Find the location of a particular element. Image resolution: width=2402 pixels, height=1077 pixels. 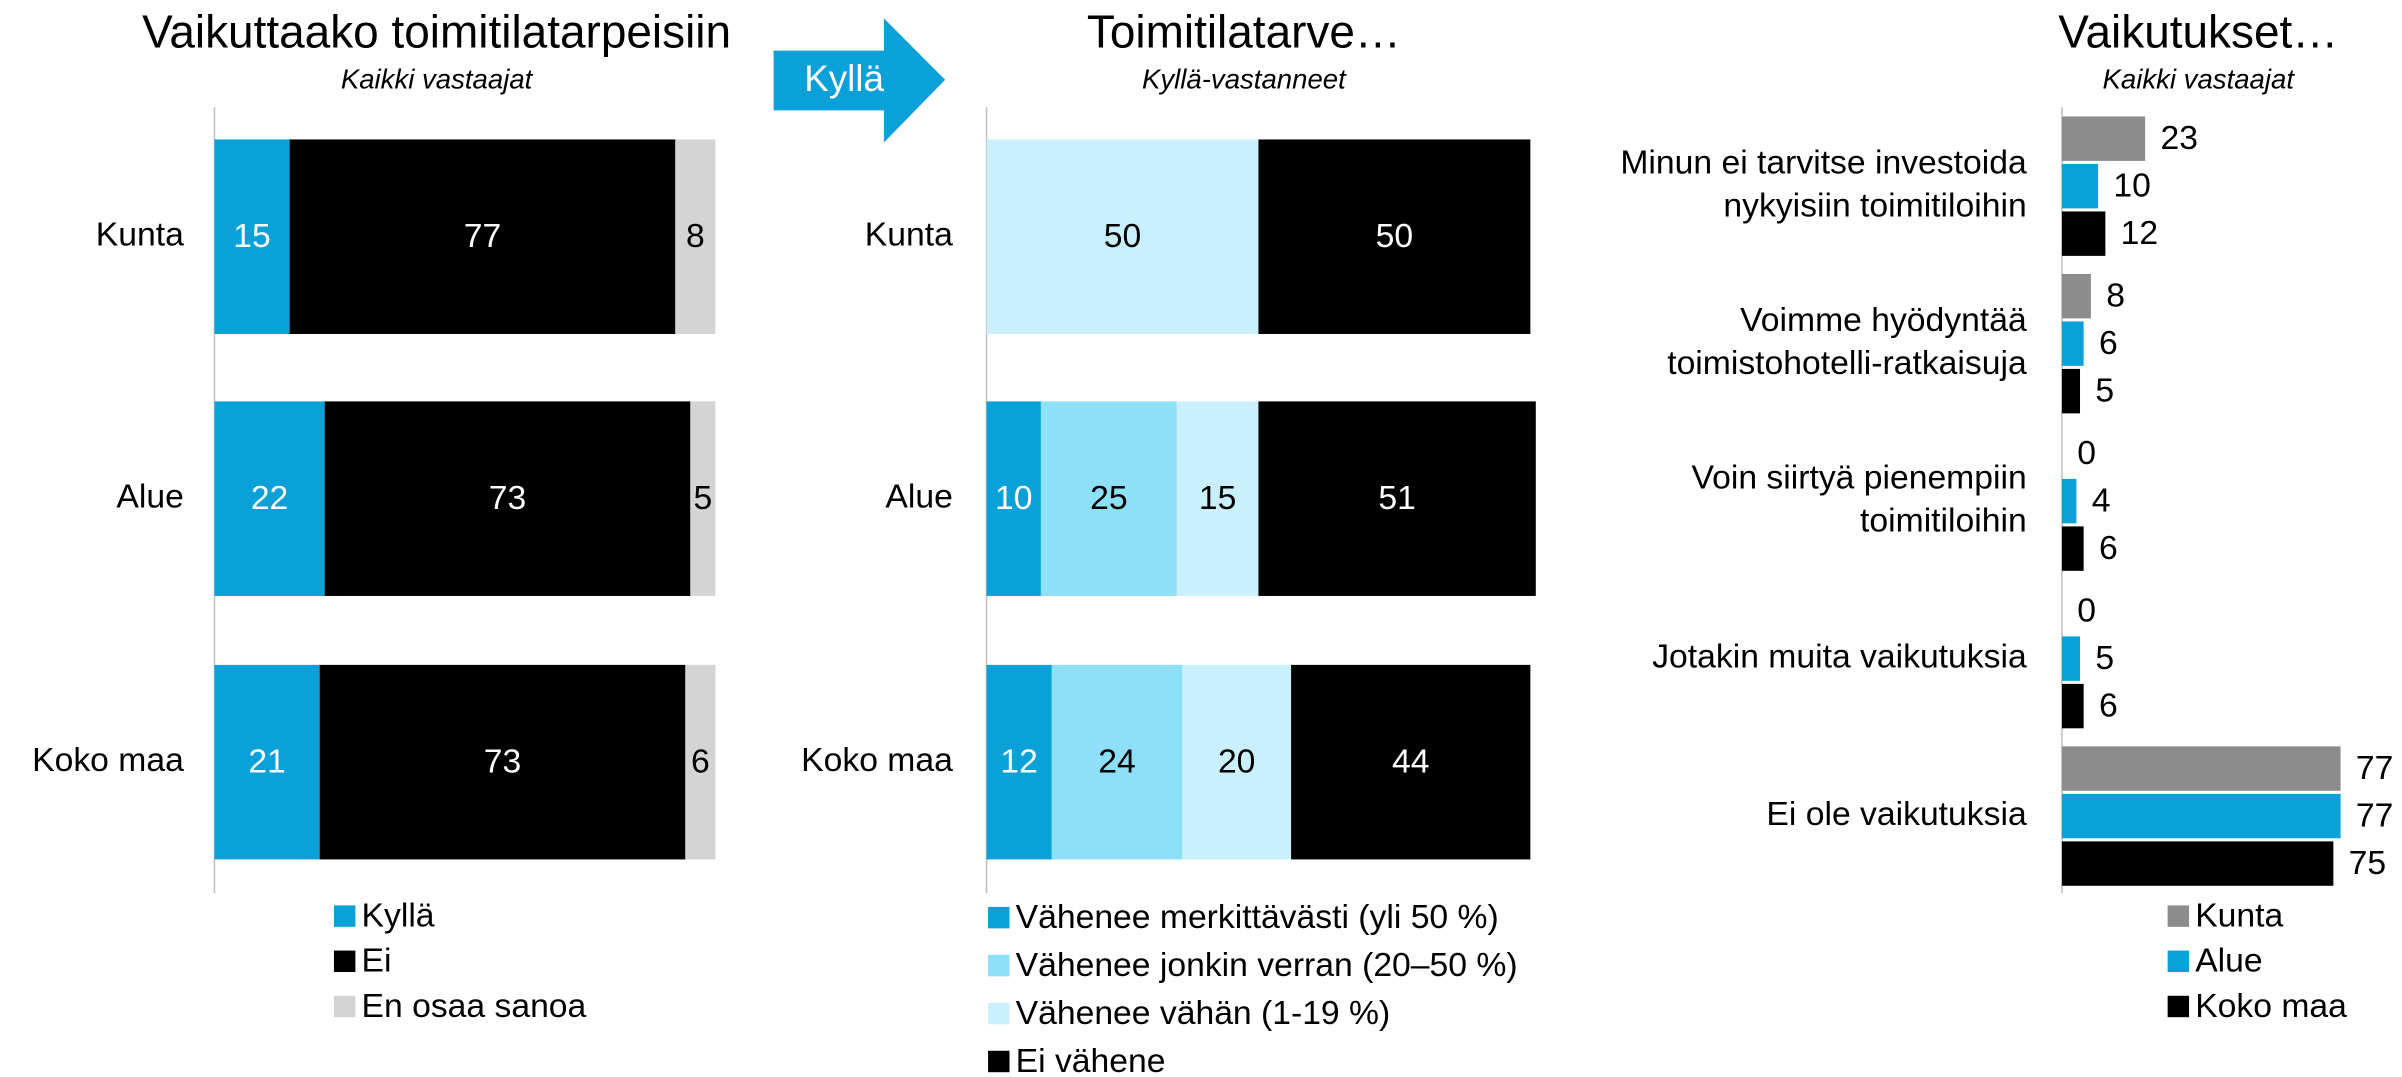

category-label: Koko maa is located at coordinates (108, 760).